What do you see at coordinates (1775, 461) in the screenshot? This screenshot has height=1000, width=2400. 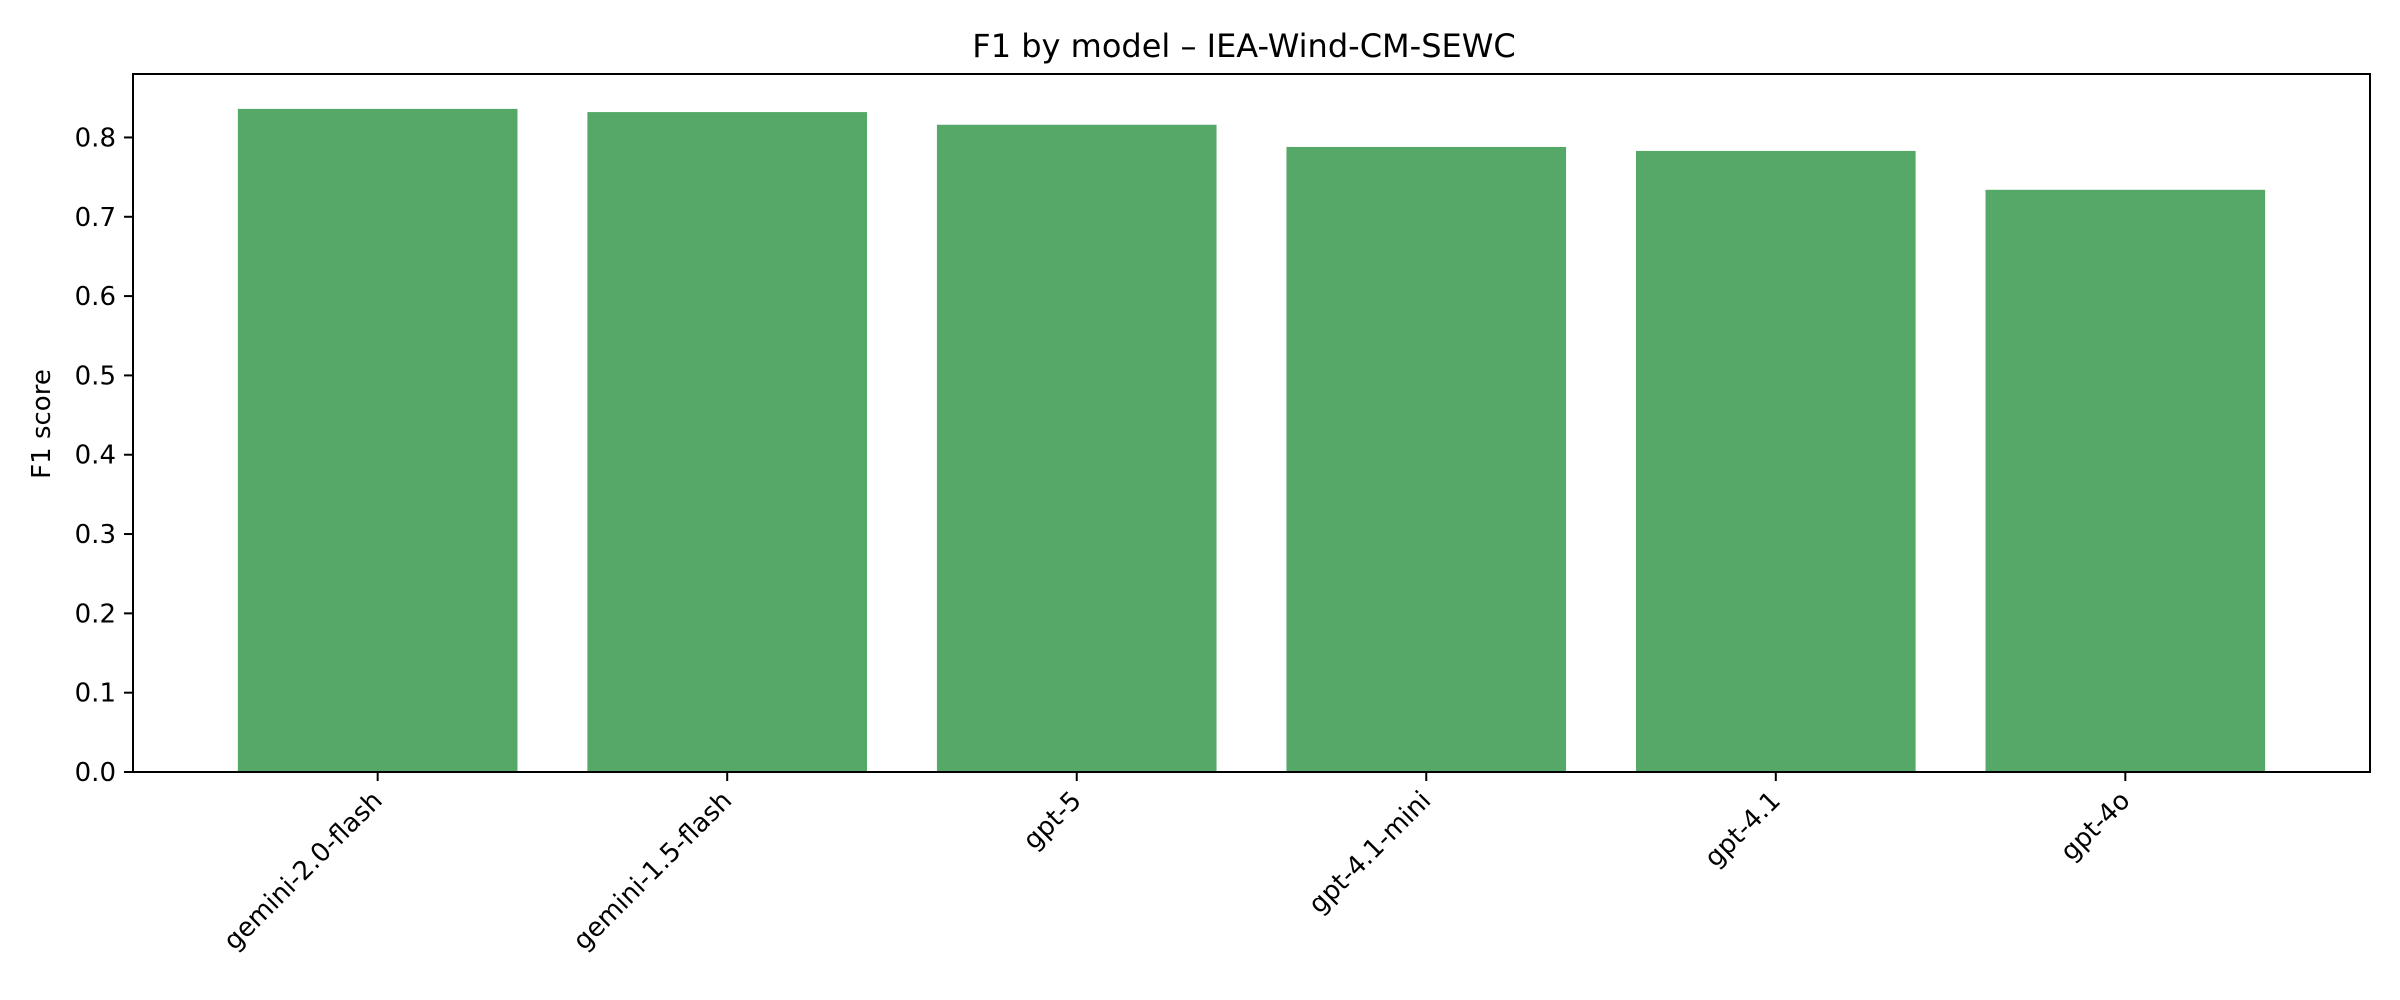 I see `bar-gpt-4.1` at bounding box center [1775, 461].